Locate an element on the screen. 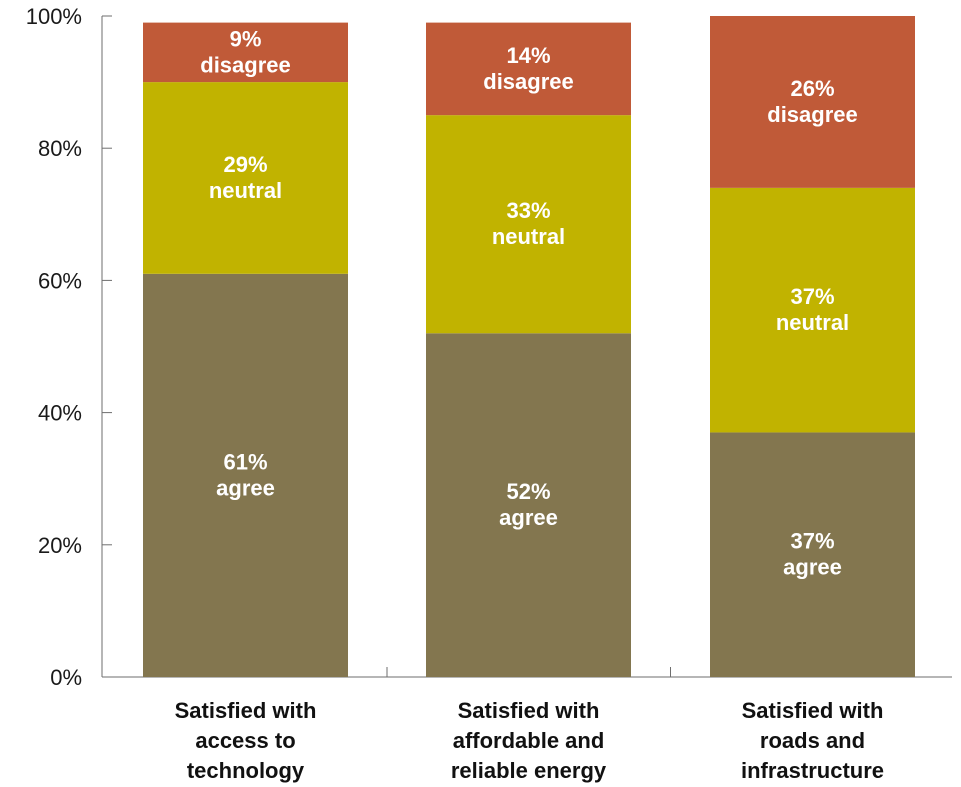 This screenshot has width=961, height=787. data-label-agree: 37% agree is located at coordinates (812, 554).